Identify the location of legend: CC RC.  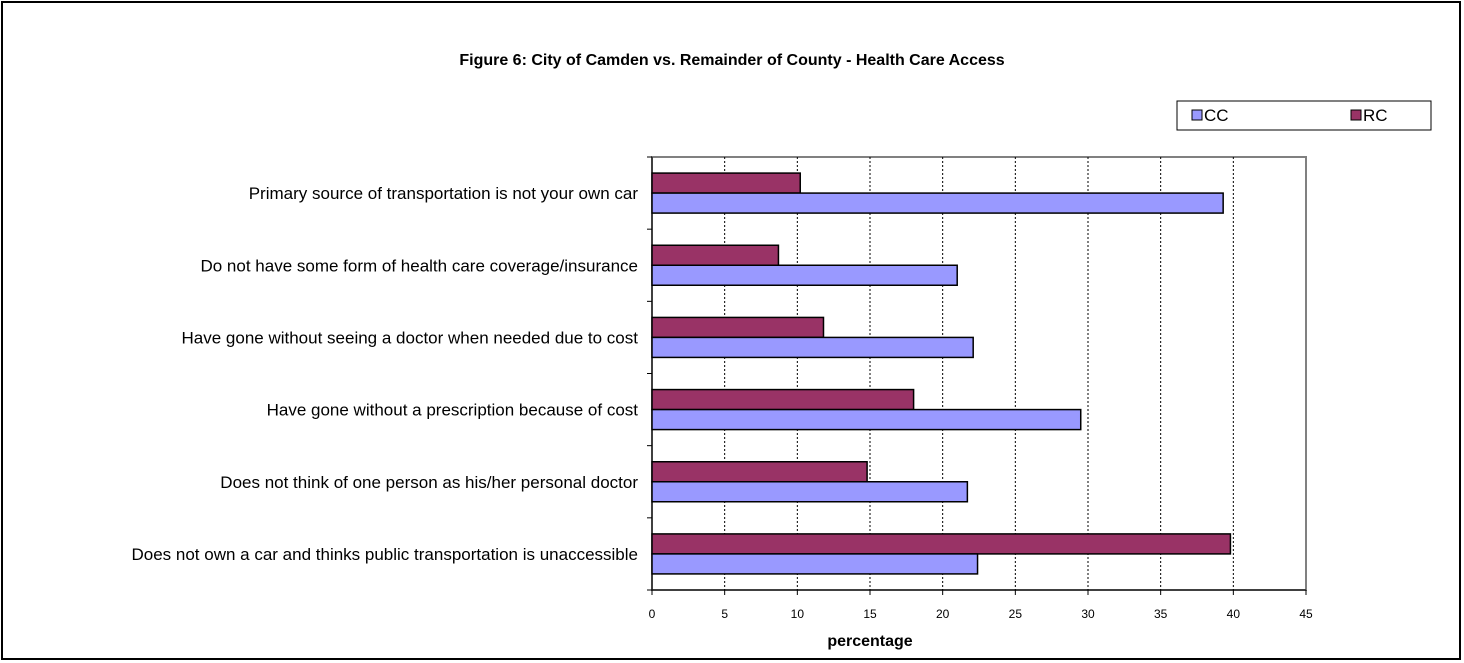
(1304, 115).